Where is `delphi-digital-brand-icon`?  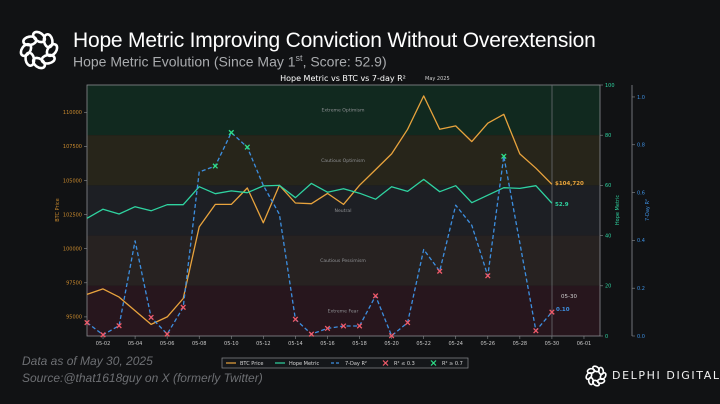 delphi-digital-brand-icon is located at coordinates (596, 376).